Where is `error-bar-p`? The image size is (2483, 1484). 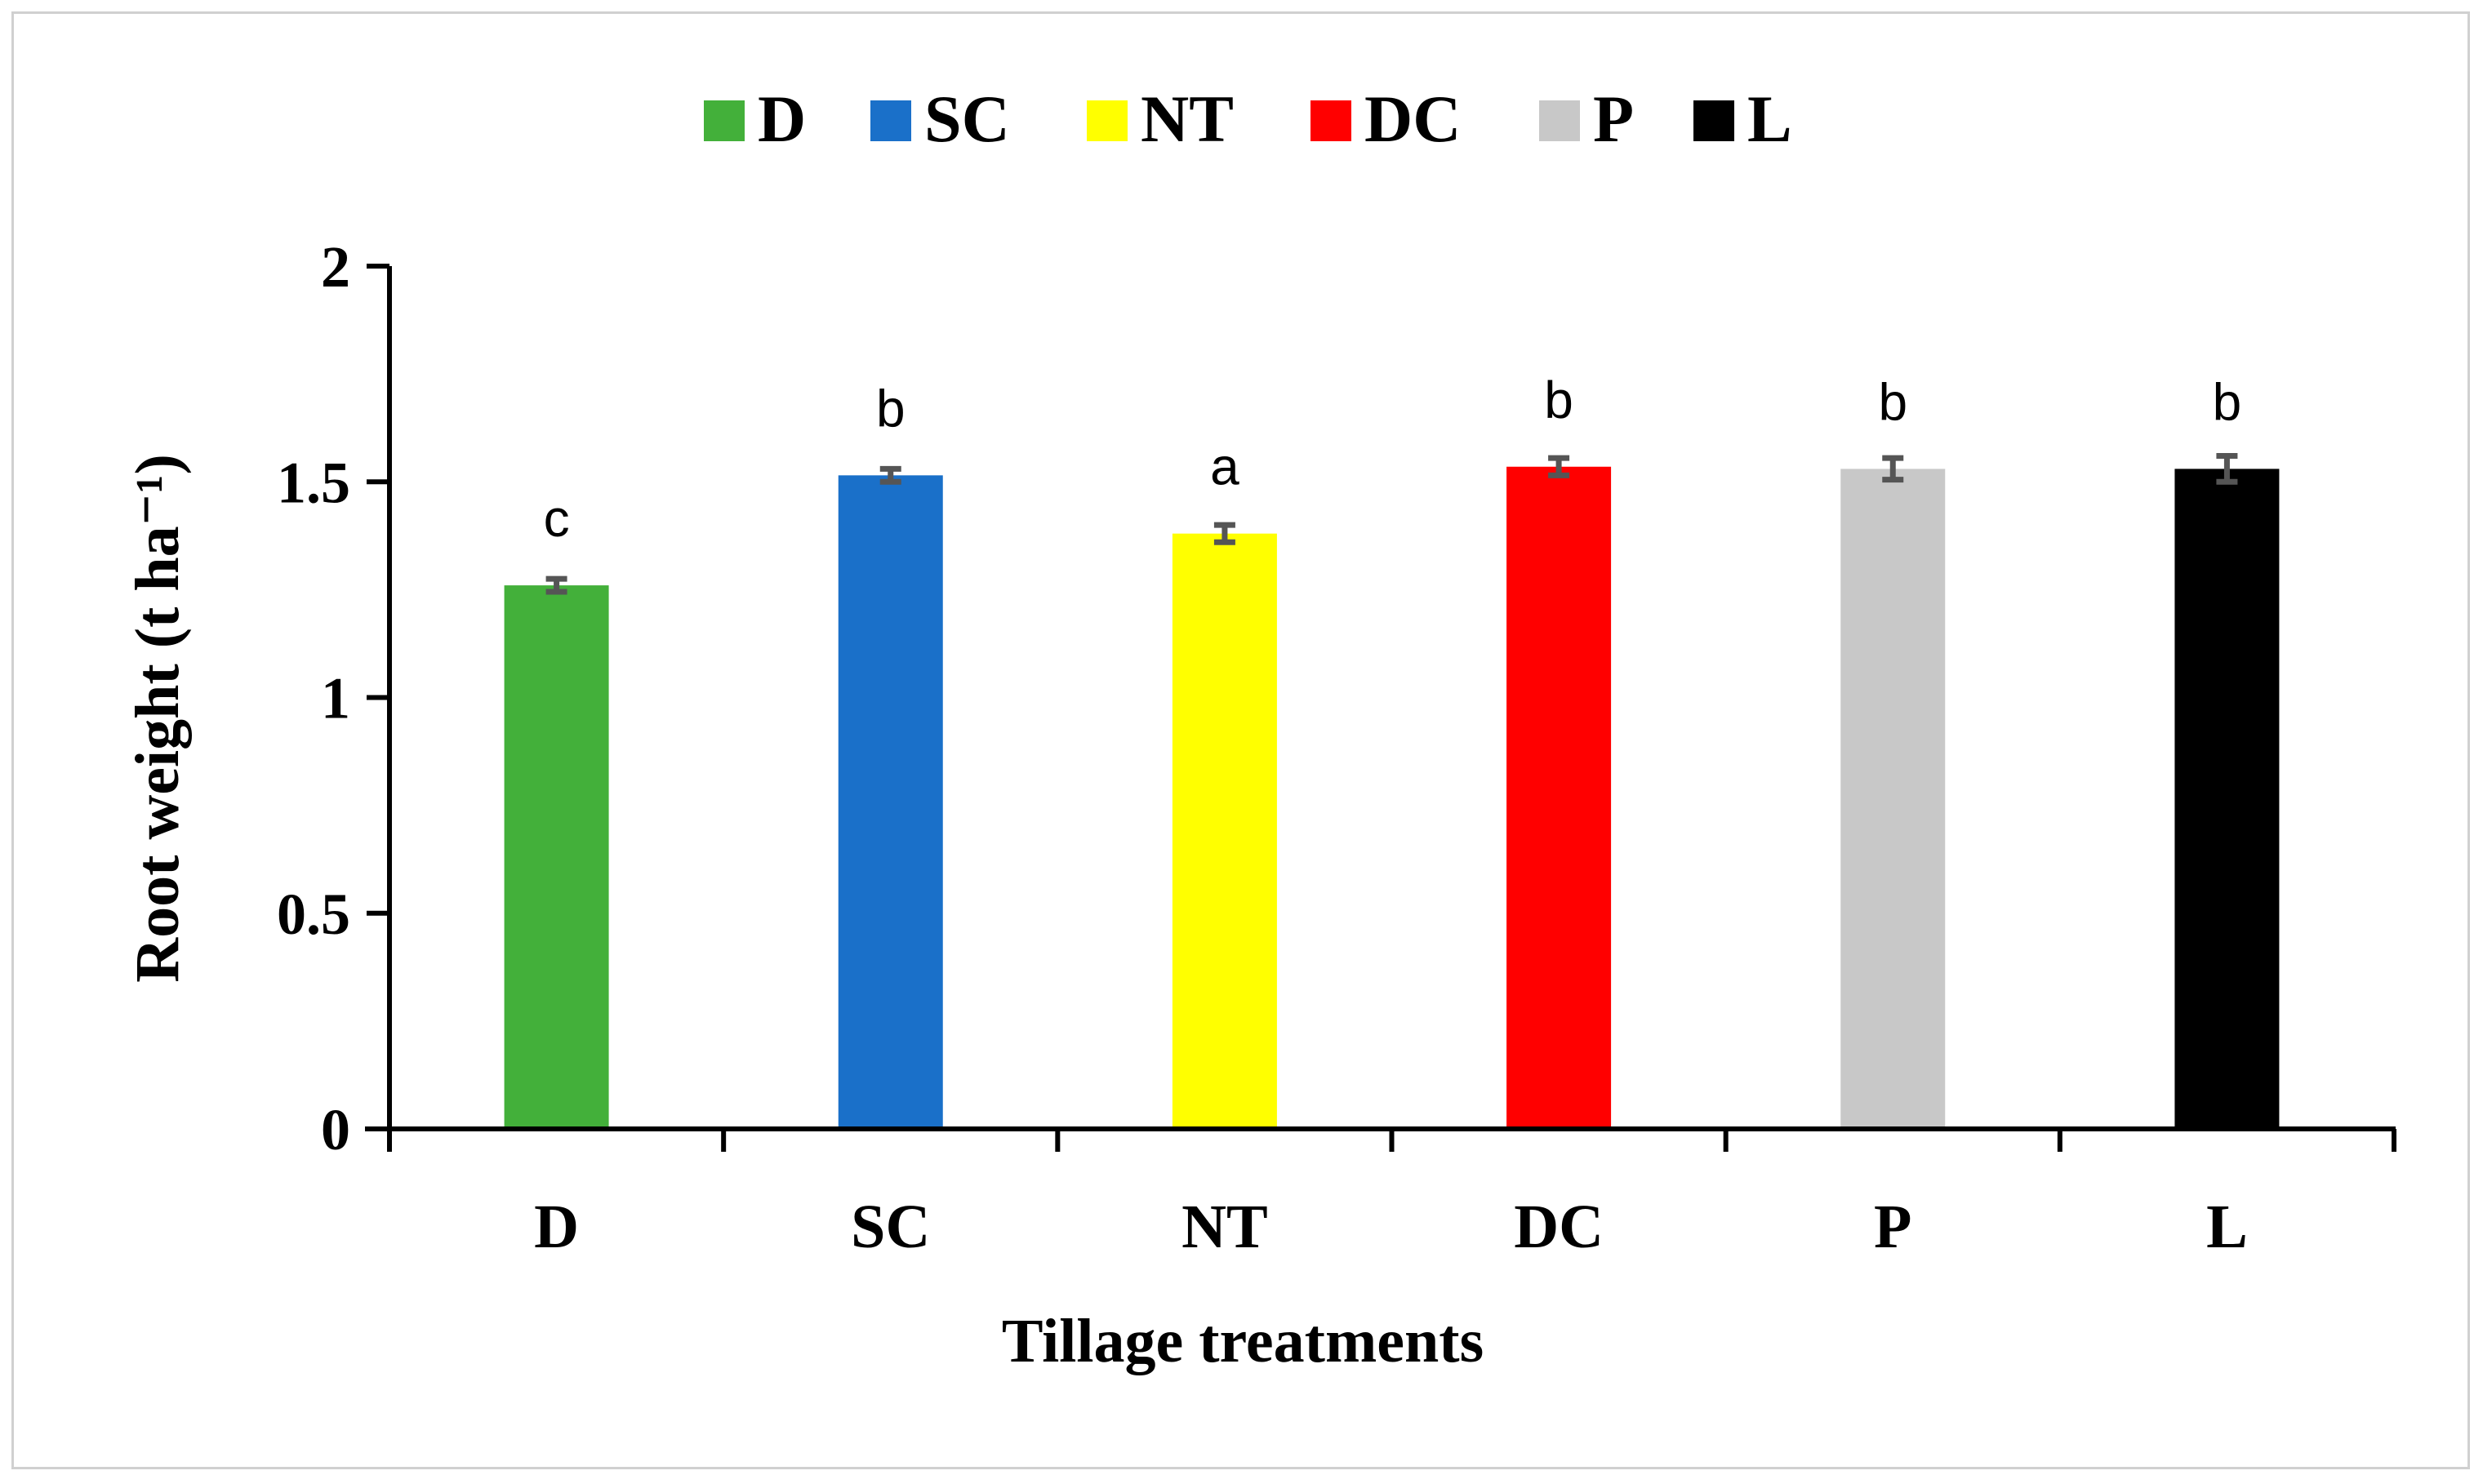
error-bar-p is located at coordinates (1893, 469).